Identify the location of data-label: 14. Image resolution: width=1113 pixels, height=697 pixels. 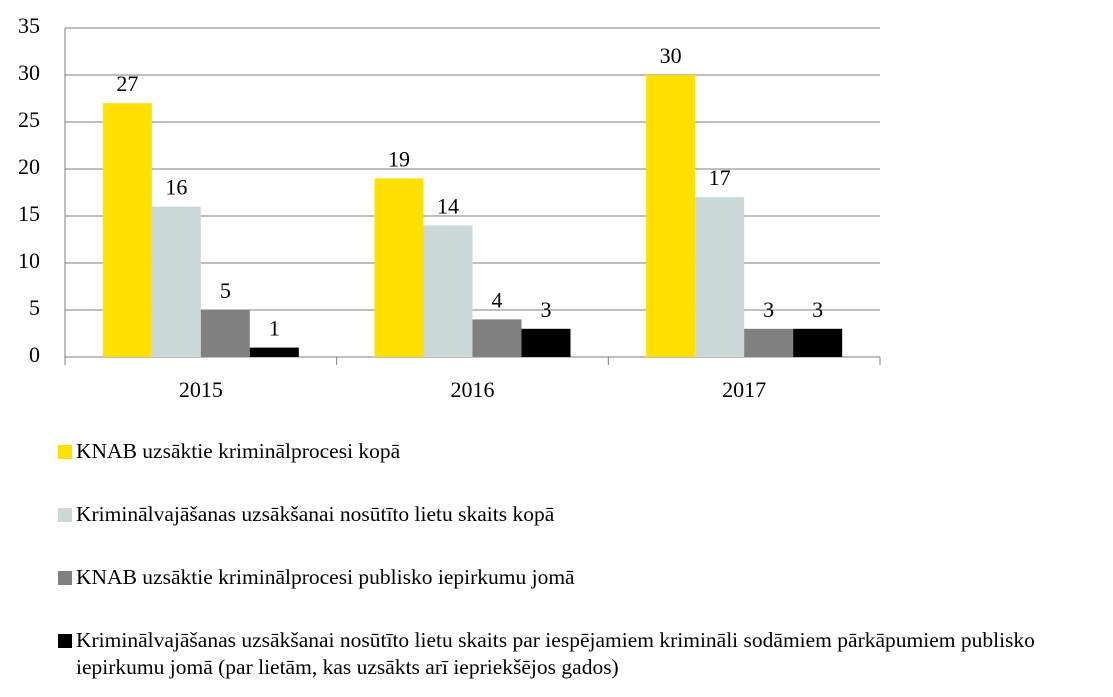
(448, 205).